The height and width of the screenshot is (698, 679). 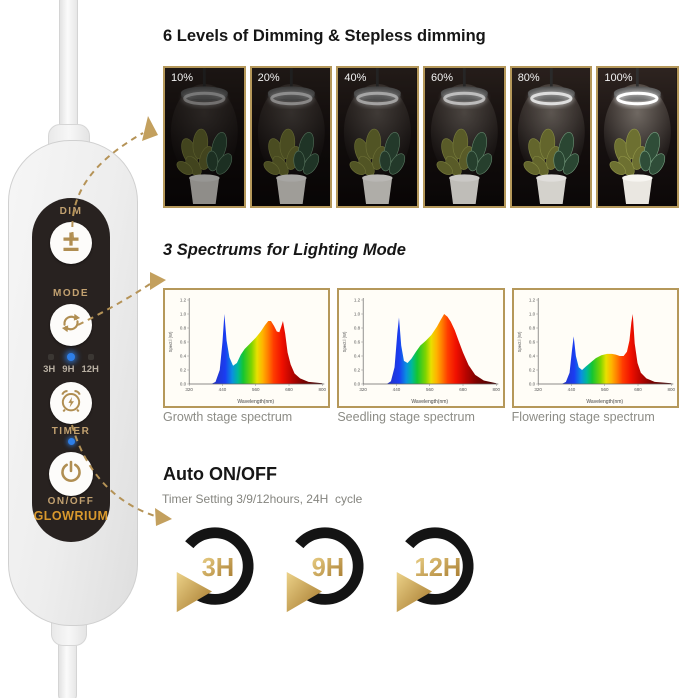 I want to click on timer-12h-icon: 12H, so click(x=433, y=569).